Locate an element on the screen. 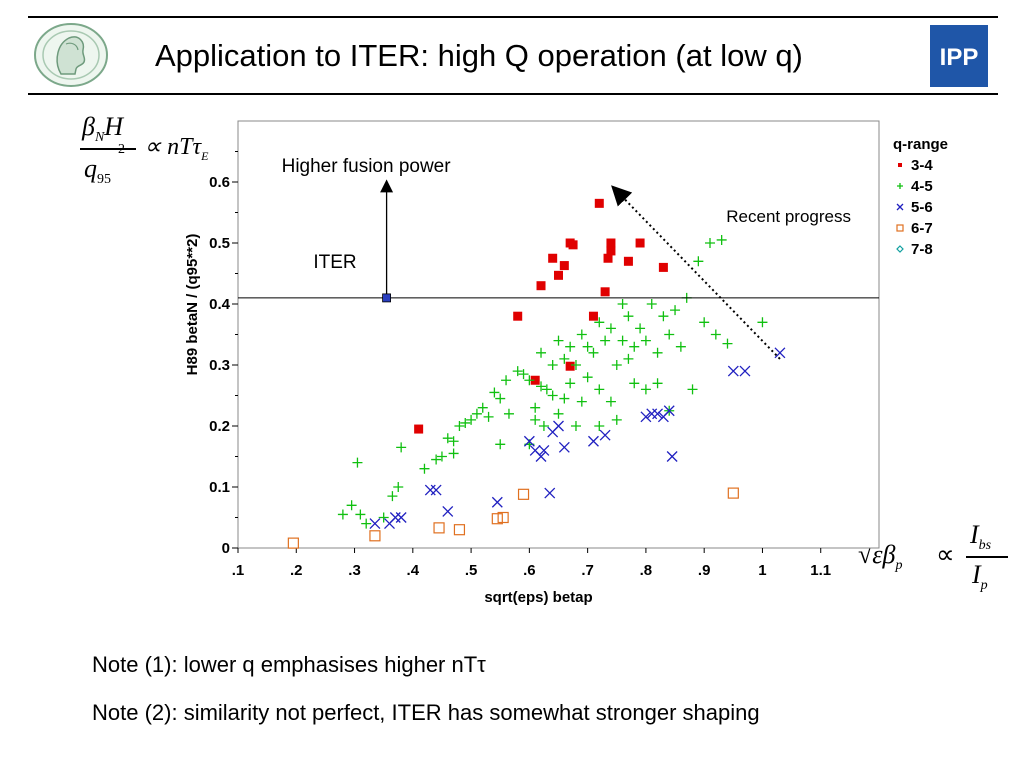  legend-label: 4-5 is located at coordinates (922, 186).